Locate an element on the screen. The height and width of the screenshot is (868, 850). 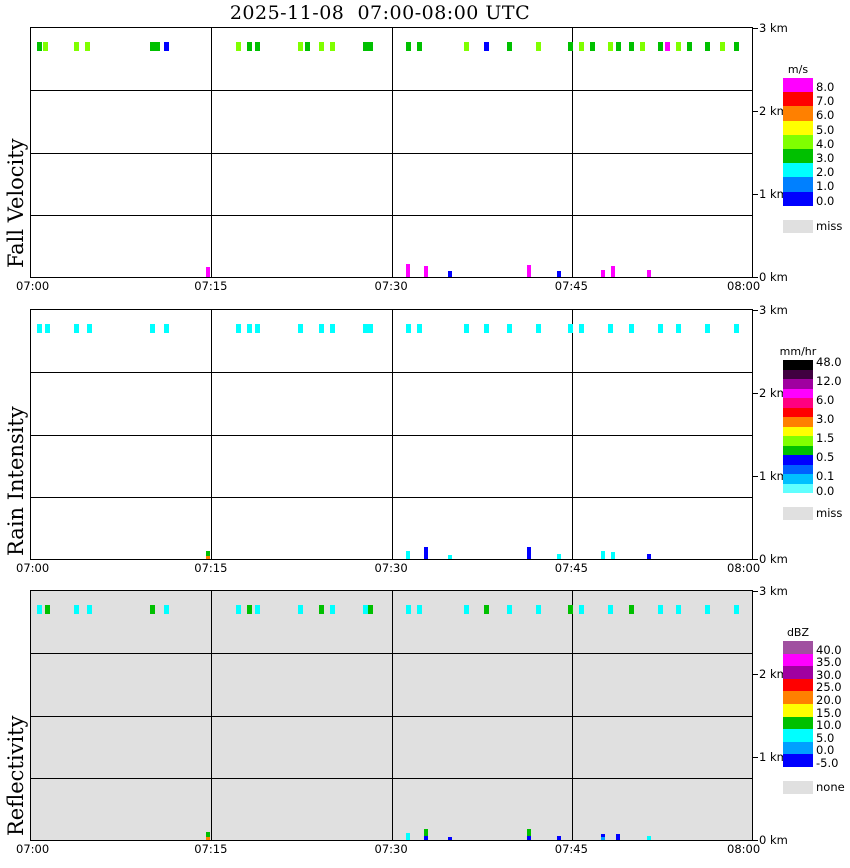
colorbar-tick-label: 1.5 is located at coordinates (825, 438).